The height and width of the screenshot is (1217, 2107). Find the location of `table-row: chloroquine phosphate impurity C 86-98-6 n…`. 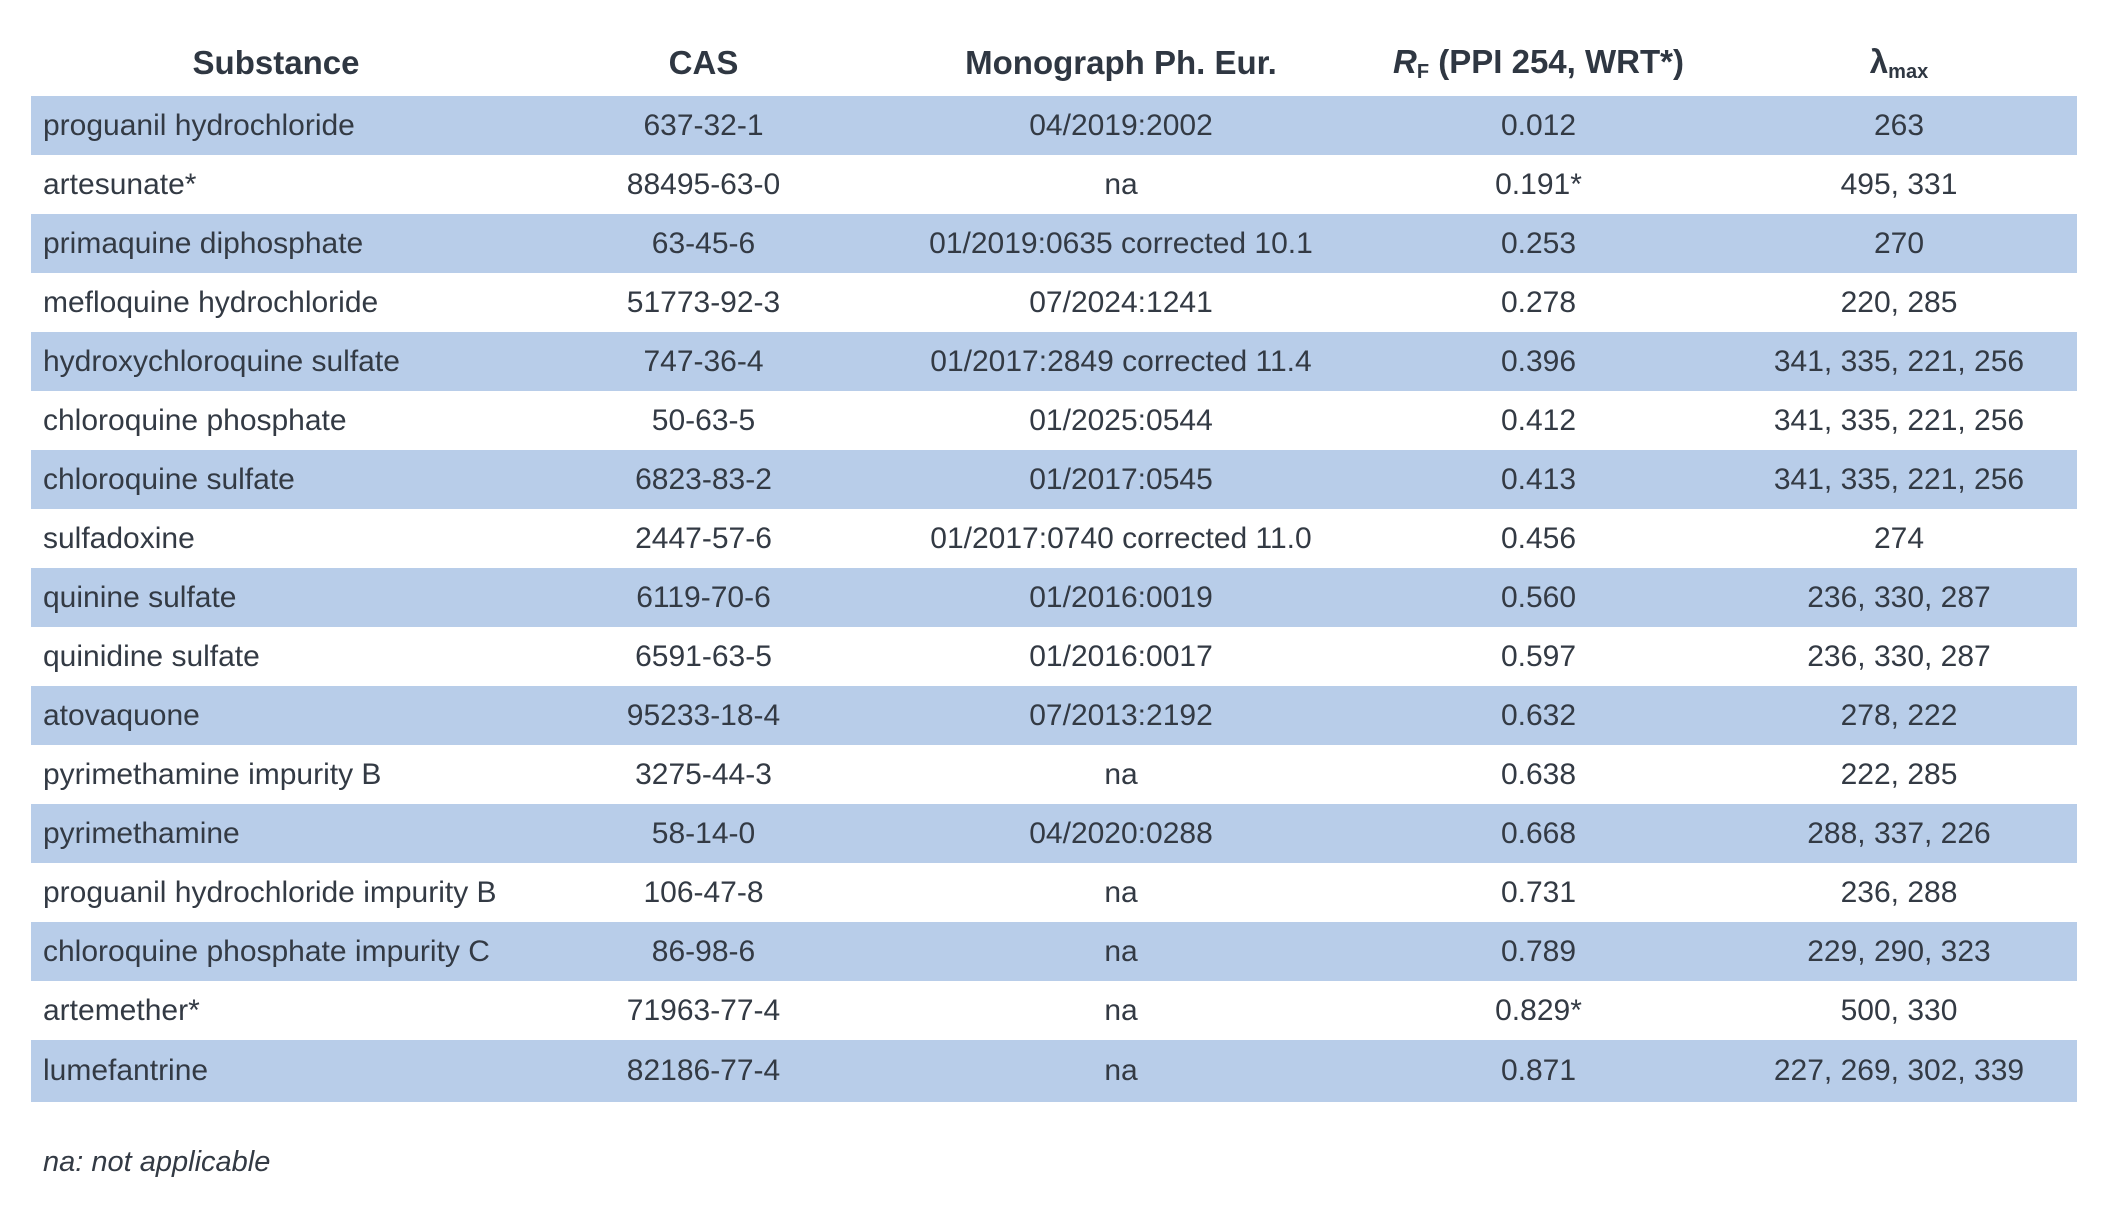

table-row: chloroquine phosphate impurity C 86-98-6 n… is located at coordinates (1054, 951).